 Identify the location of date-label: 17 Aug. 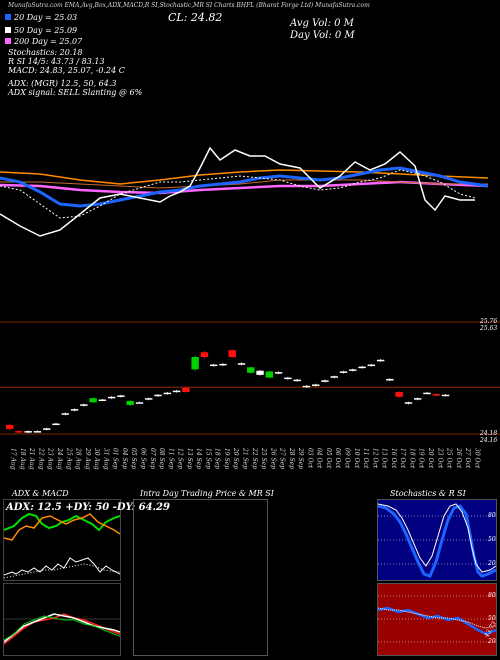
(13, 459).